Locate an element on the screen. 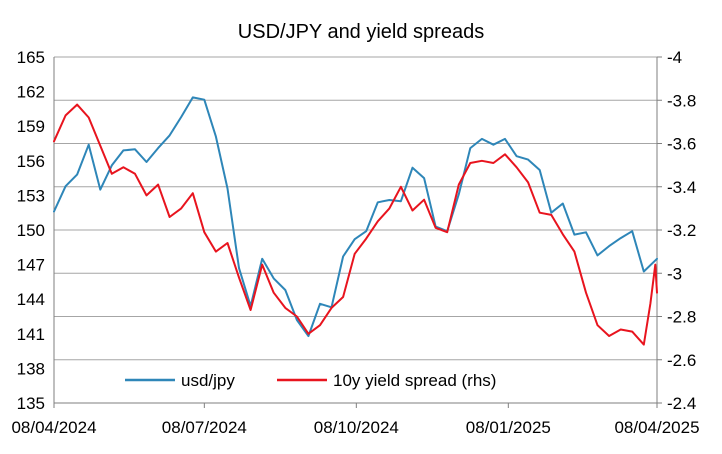 The height and width of the screenshot is (454, 722). y-right-tick-label: -4 is located at coordinates (674, 57).